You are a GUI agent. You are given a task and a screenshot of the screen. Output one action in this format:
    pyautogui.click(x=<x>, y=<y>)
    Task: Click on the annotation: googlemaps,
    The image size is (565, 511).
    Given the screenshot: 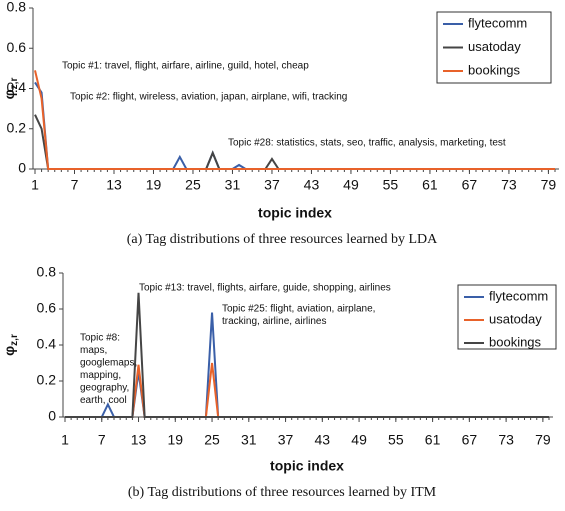 What is the action you would take?
    pyautogui.click(x=108, y=363)
    